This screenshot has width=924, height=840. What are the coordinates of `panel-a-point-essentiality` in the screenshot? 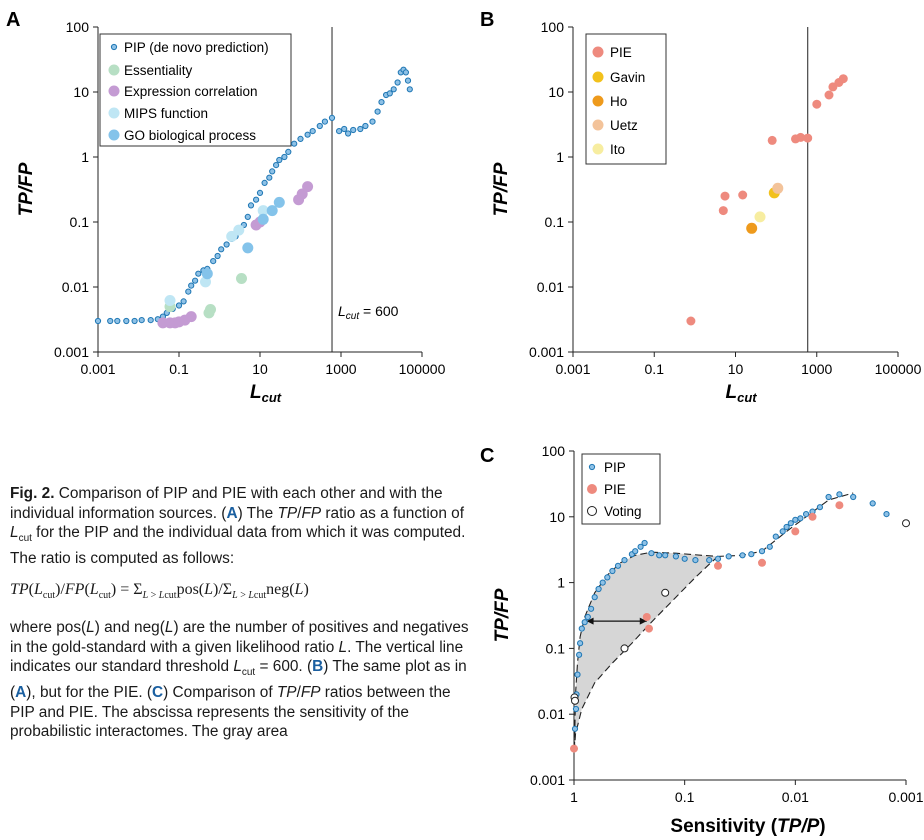 It's located at (241, 278).